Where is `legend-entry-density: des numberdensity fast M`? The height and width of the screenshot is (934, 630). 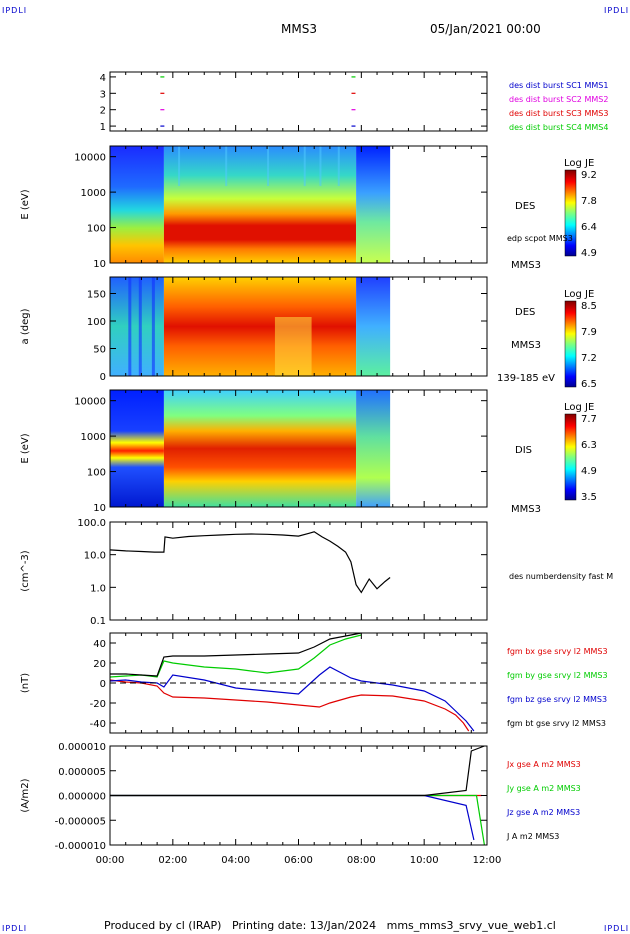
legend-entry-density: des numberdensity fast M is located at coordinates (561, 576).